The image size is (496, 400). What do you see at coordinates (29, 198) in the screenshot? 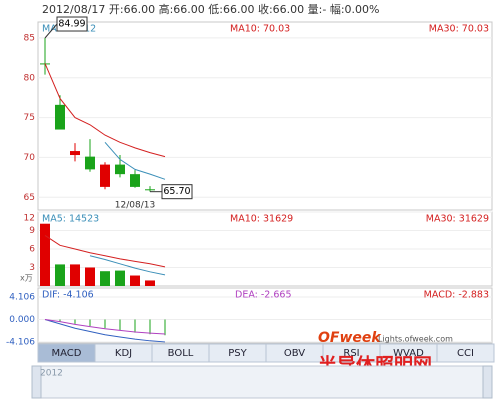
I see `y-tick-label: 65` at bounding box center [29, 198].